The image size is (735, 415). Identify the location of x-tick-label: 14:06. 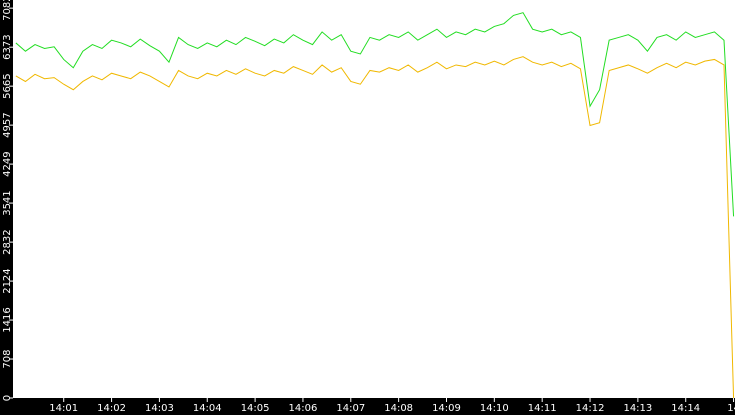
(303, 408).